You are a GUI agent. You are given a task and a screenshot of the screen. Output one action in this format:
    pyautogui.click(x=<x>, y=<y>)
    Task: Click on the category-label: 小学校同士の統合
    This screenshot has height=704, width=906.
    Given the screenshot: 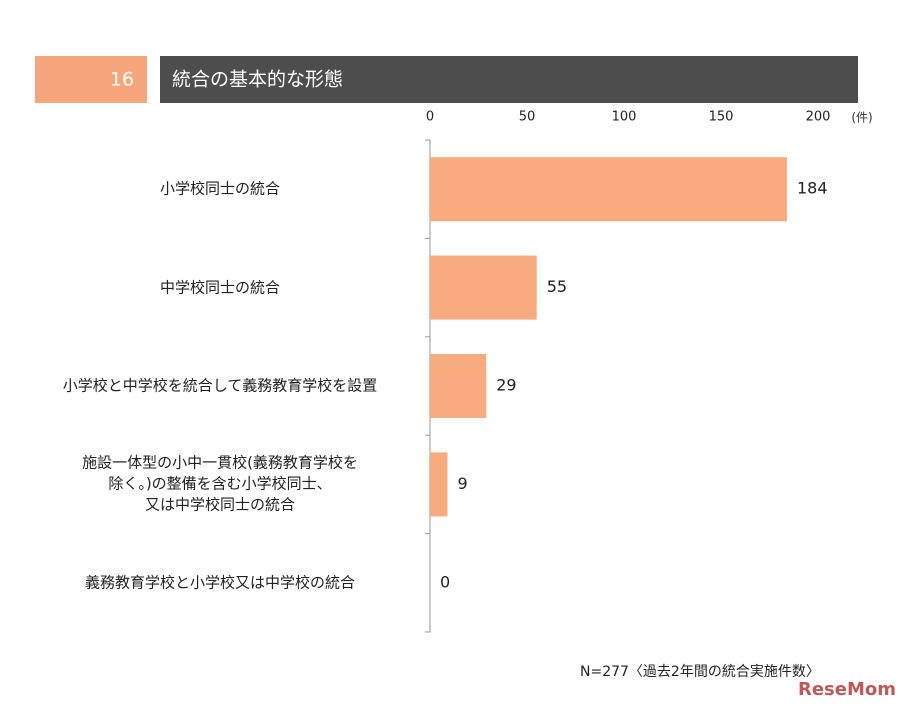 What is the action you would take?
    pyautogui.click(x=219, y=188)
    